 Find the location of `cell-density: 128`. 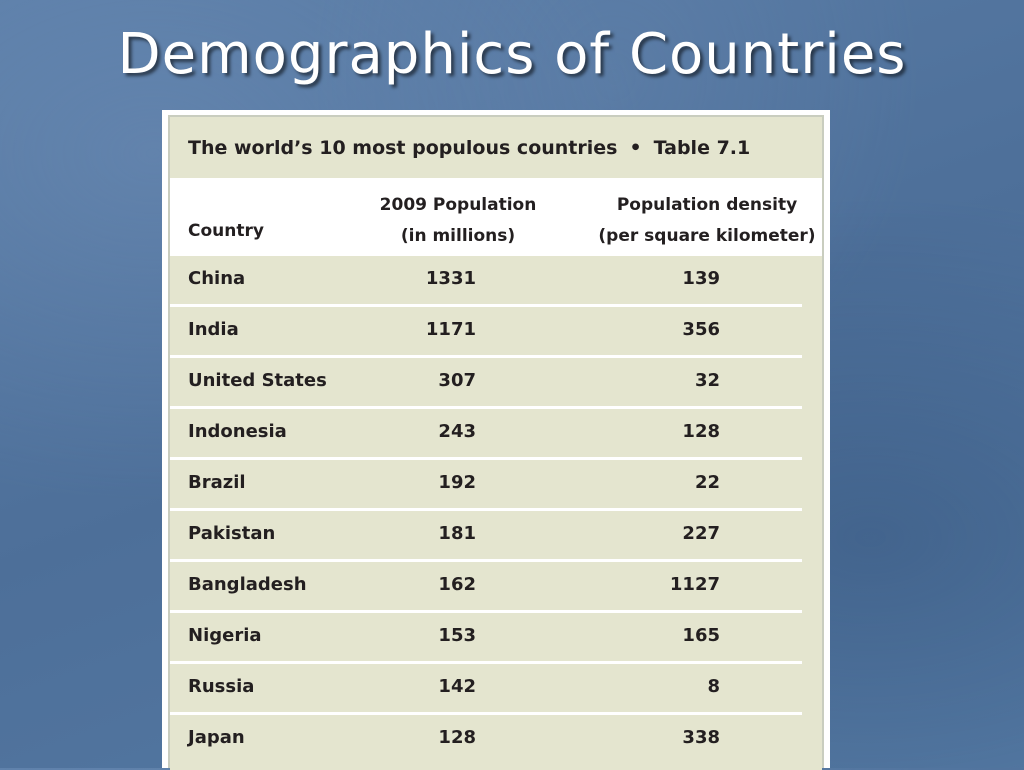

cell-density: 128 is located at coordinates (701, 431).